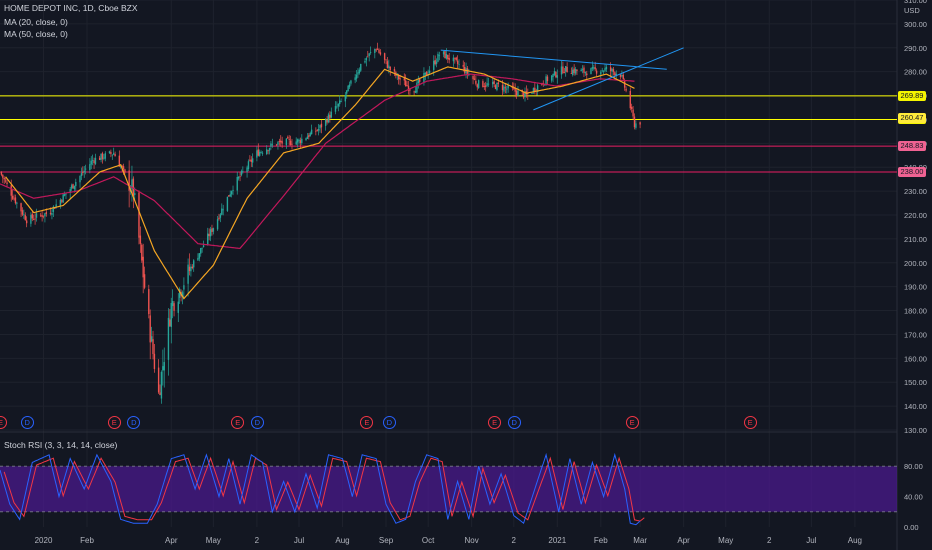 The image size is (932, 550). What do you see at coordinates (36, 22) in the screenshot?
I see `legend-ma20: MA (20, close, 0)` at bounding box center [36, 22].